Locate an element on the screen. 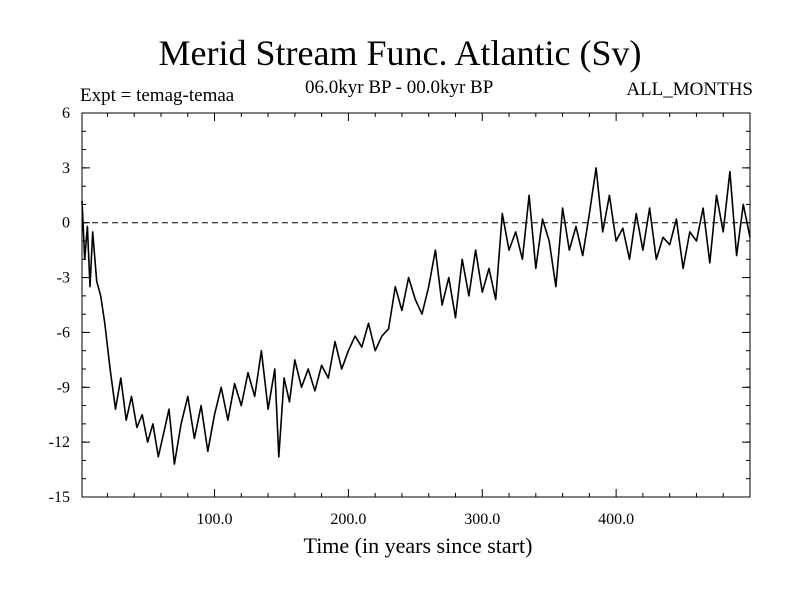 The width and height of the screenshot is (800, 600). x-tick-label: 400.0 is located at coordinates (616, 519).